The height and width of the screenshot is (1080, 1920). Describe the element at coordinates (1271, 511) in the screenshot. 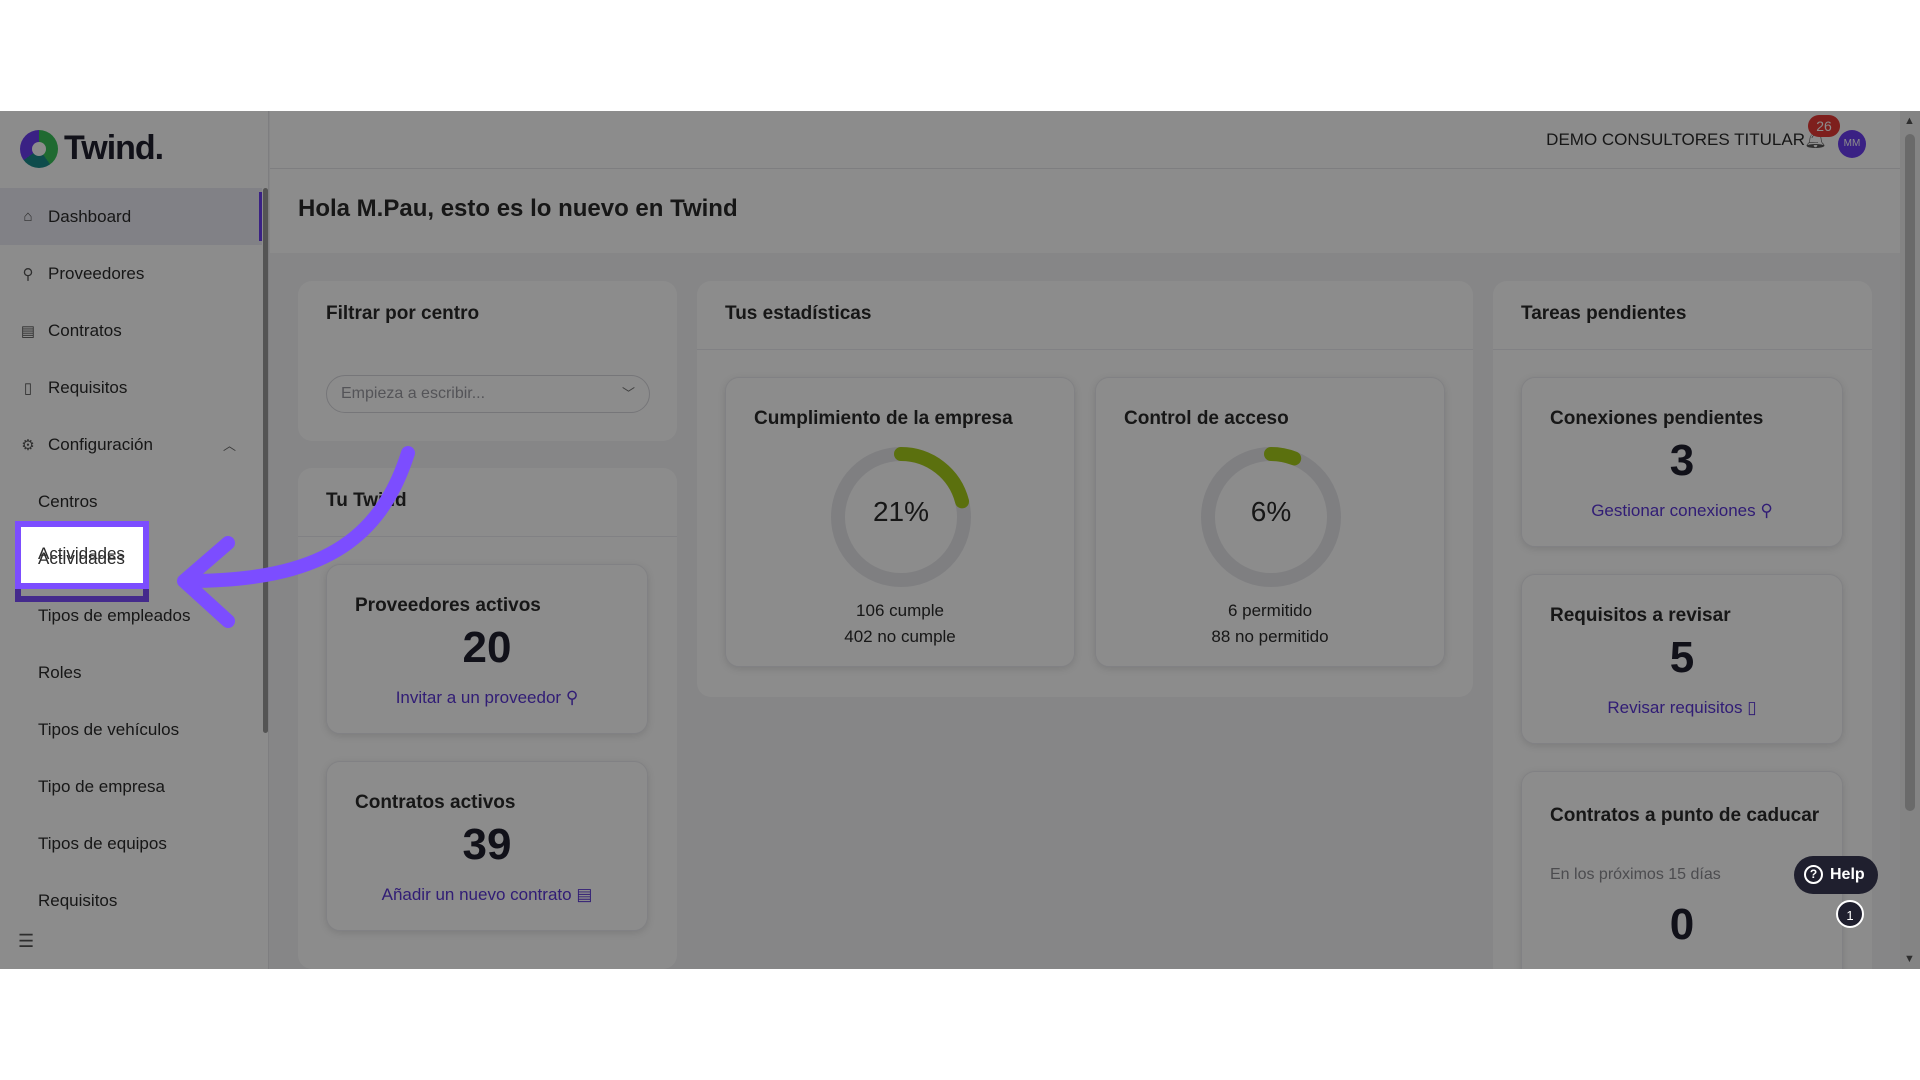

I see `acceso-percent: 6%` at that location.